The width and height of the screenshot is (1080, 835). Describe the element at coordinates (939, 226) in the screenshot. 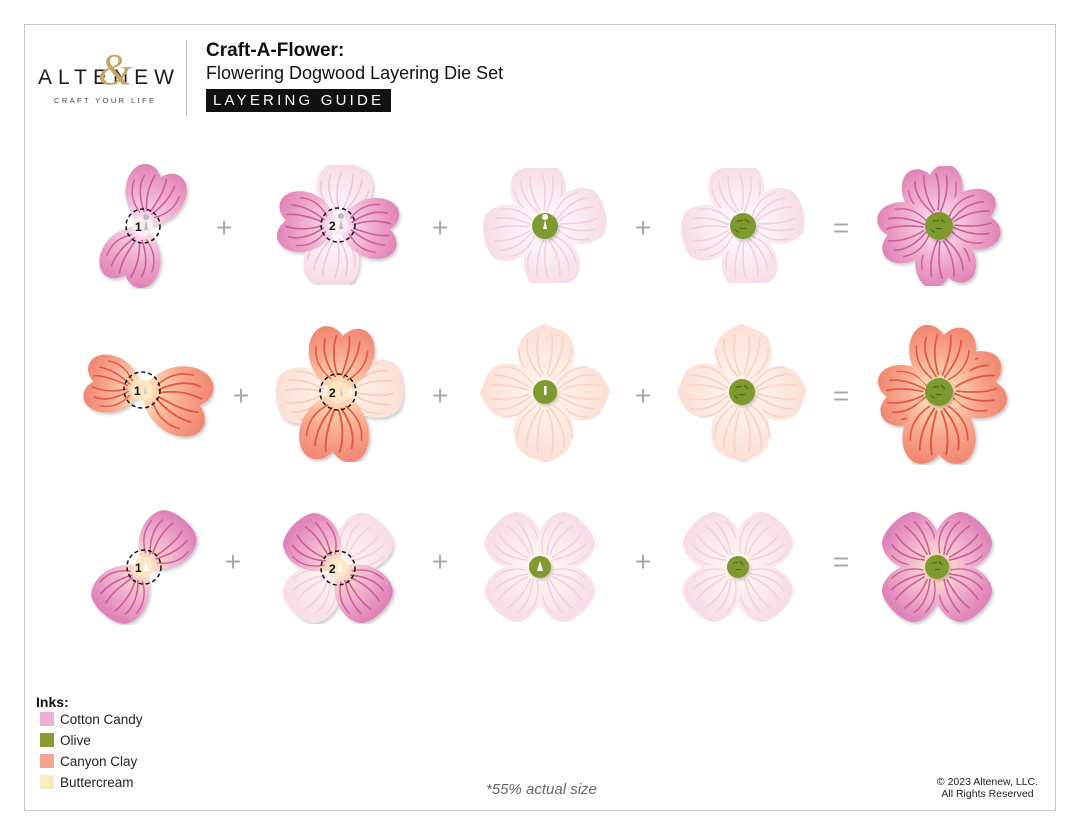

I see `finished-flower-cotton-candy` at that location.